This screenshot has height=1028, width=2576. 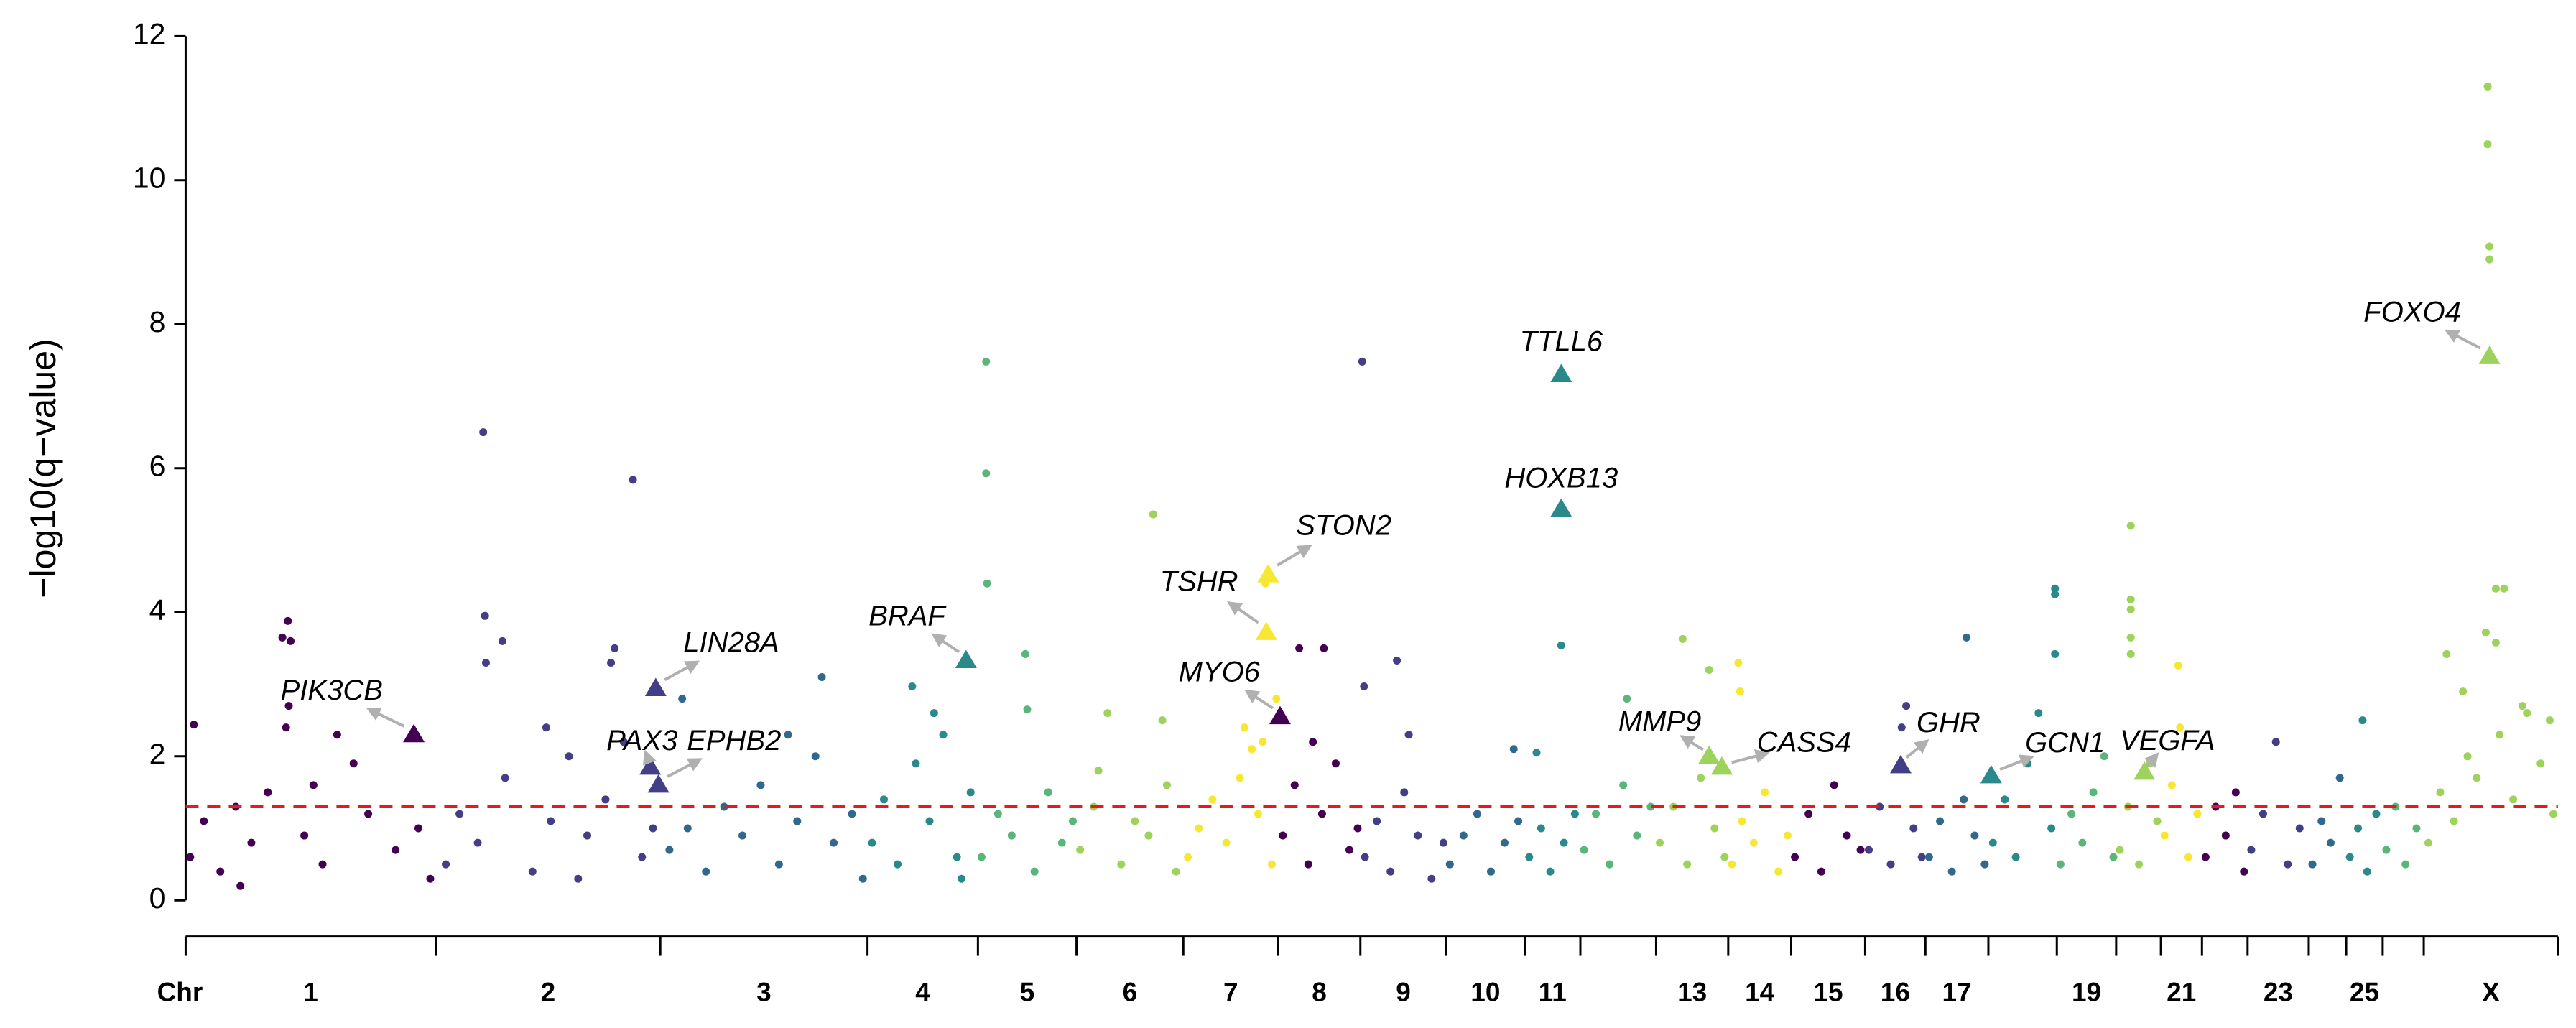 I want to click on y-axis-label: −log10(q−value), so click(x=43, y=468).